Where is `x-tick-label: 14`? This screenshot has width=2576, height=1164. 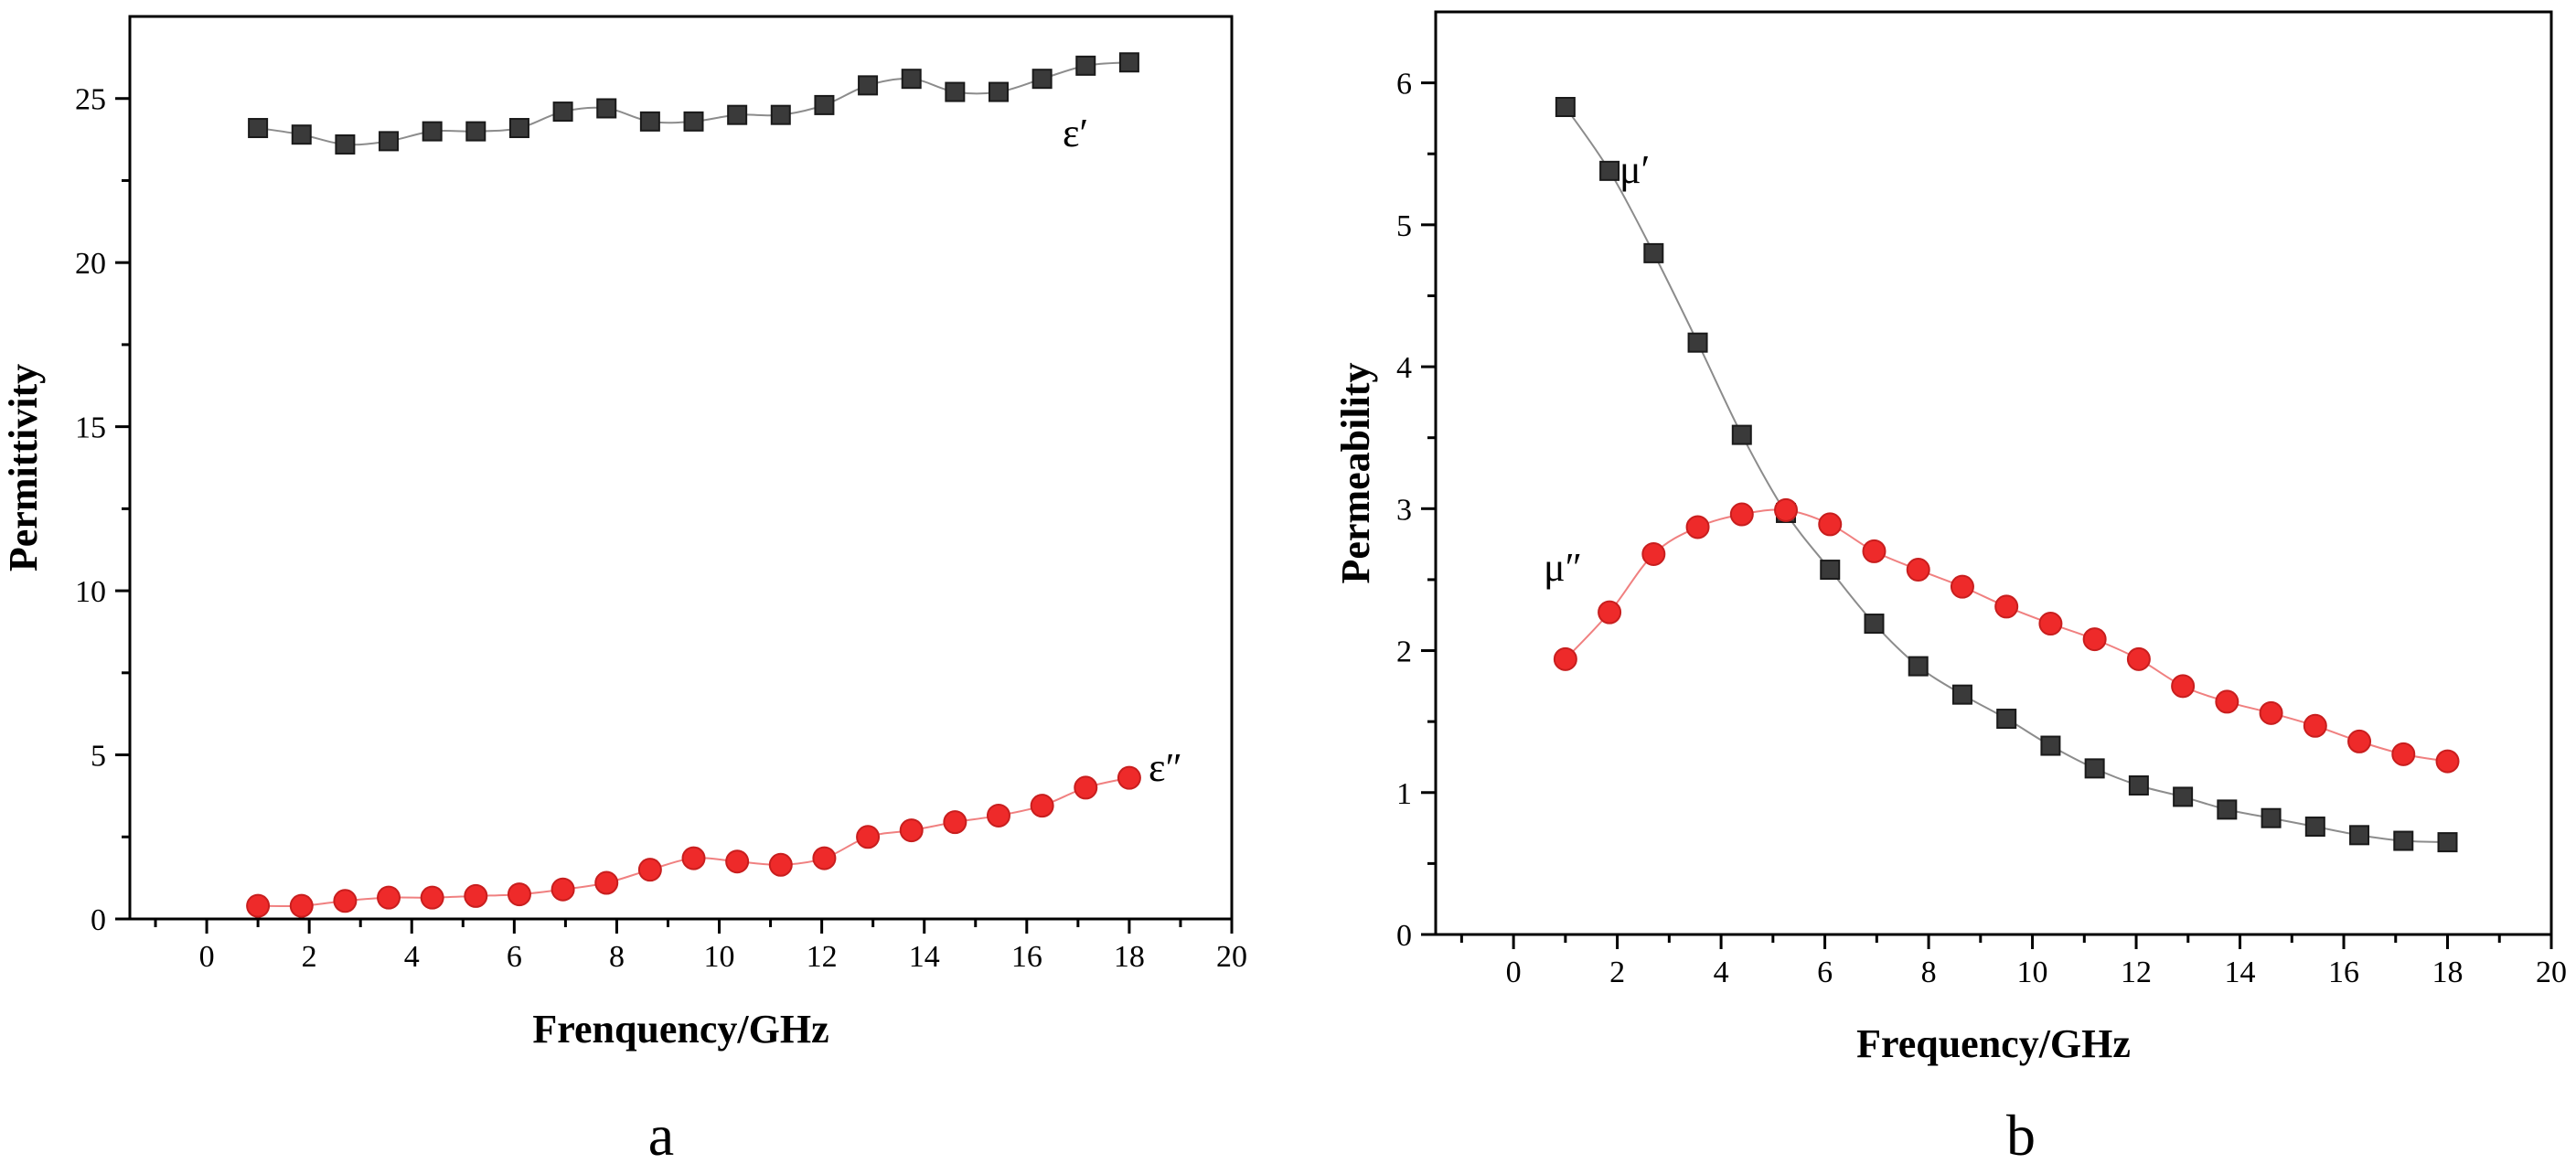
x-tick-label: 14 is located at coordinates (2240, 972).